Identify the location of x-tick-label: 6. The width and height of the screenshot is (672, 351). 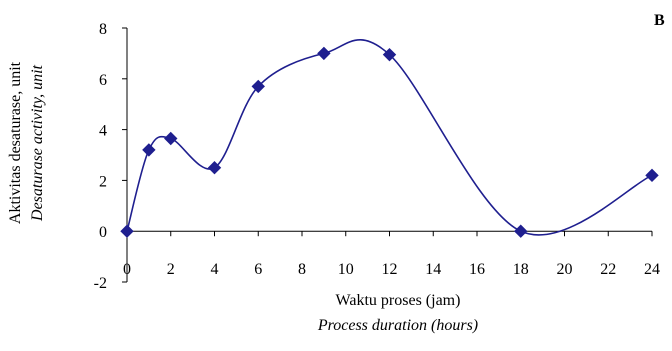
(258, 269).